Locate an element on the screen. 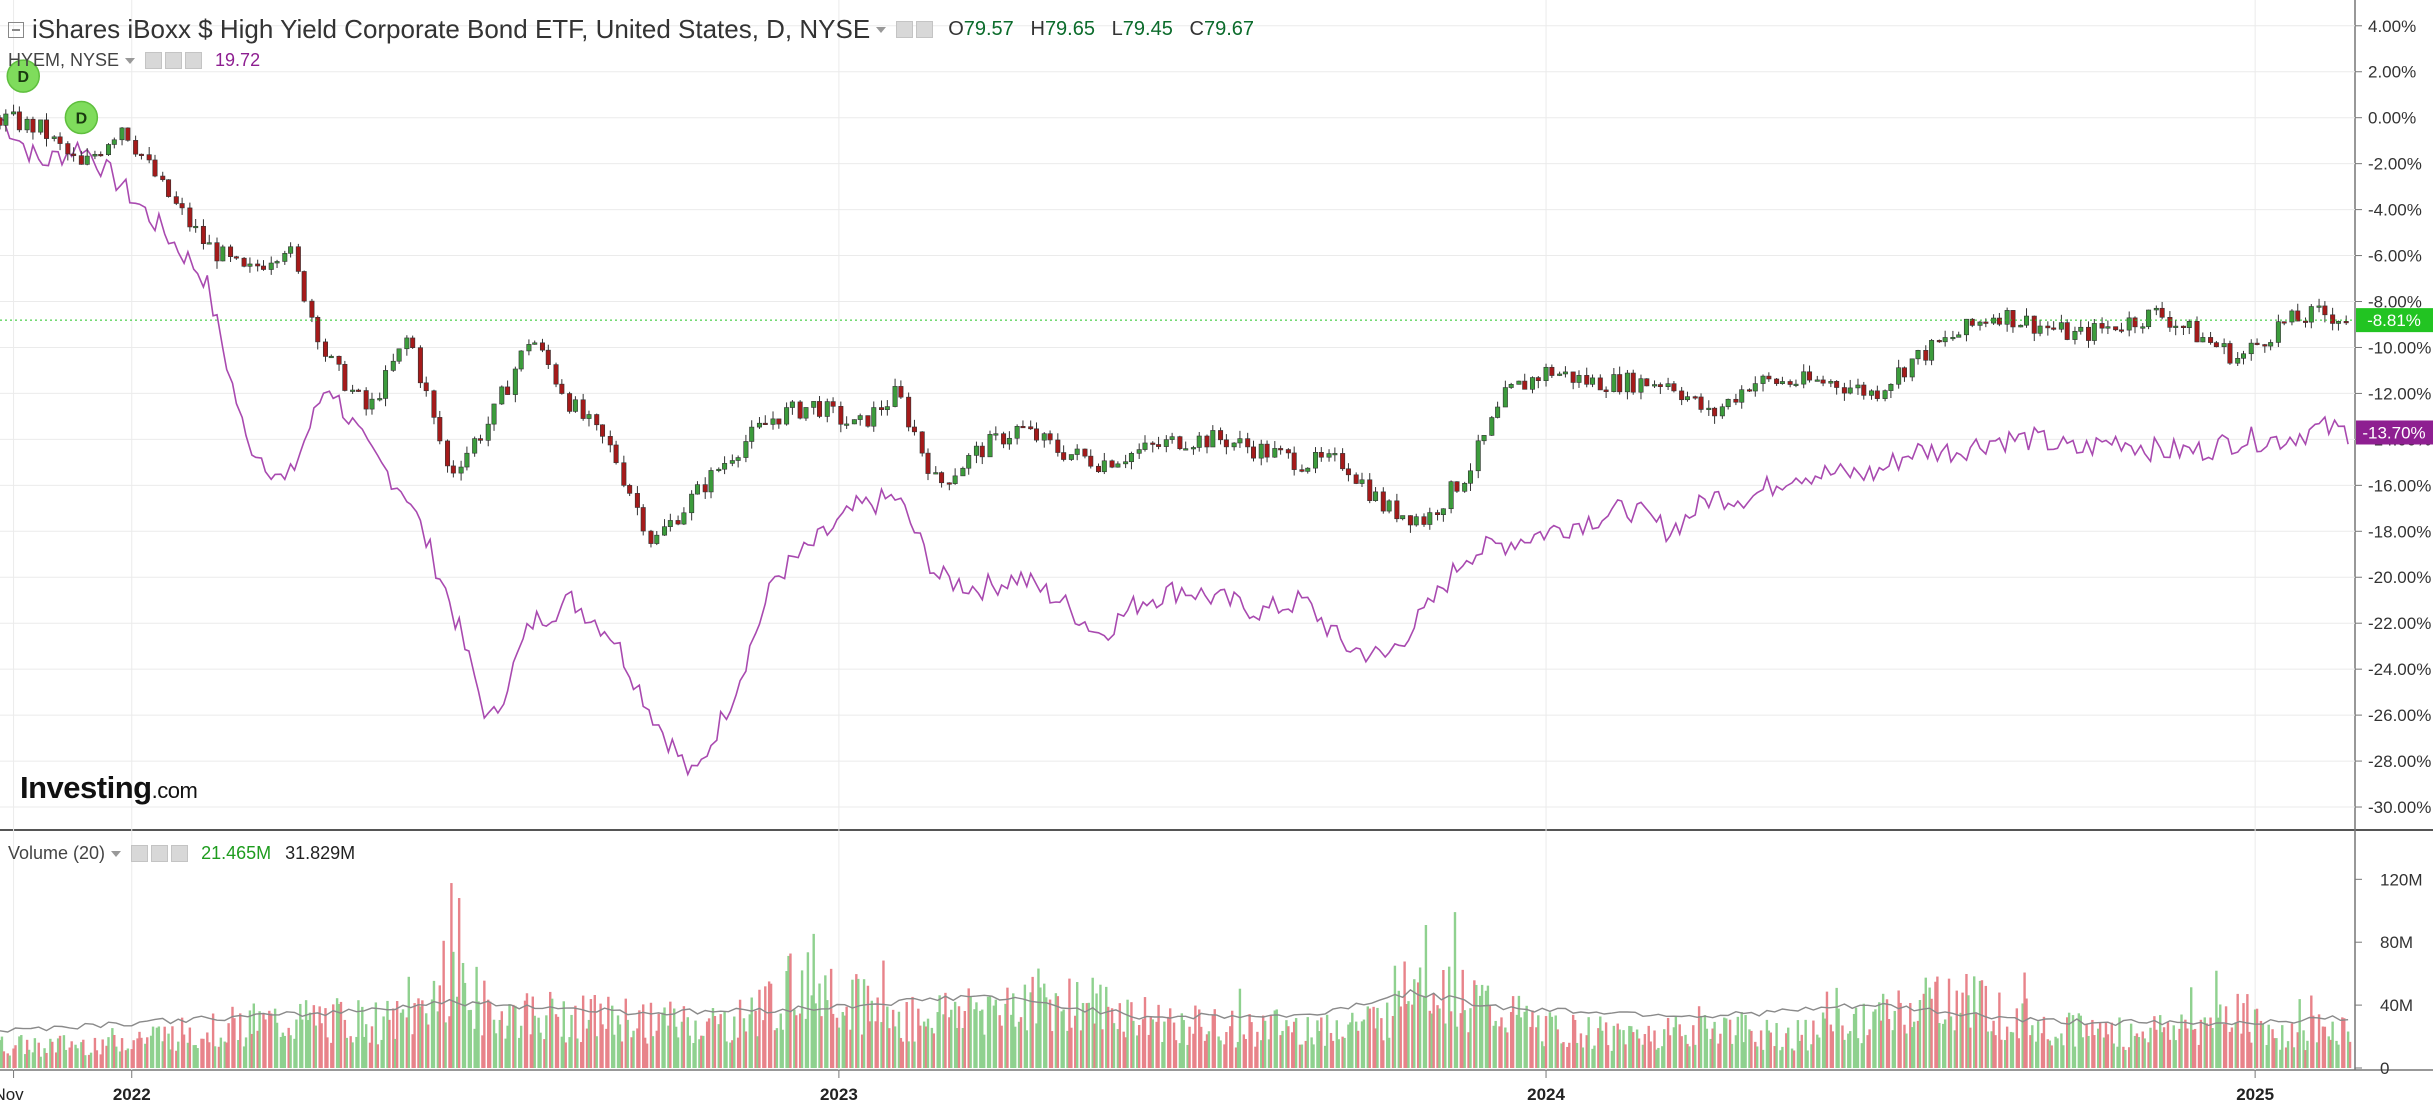  collapse-icon is located at coordinates (16, 29).